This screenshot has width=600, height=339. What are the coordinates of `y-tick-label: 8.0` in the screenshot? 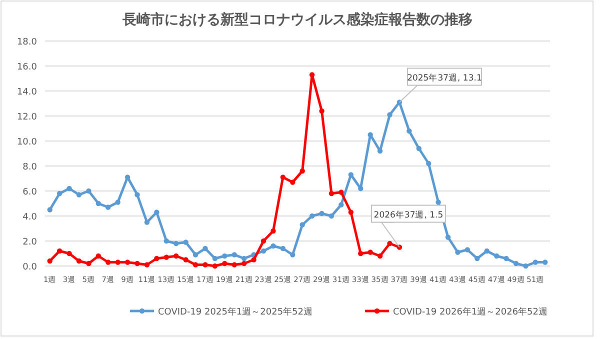 It's located at (30, 167).